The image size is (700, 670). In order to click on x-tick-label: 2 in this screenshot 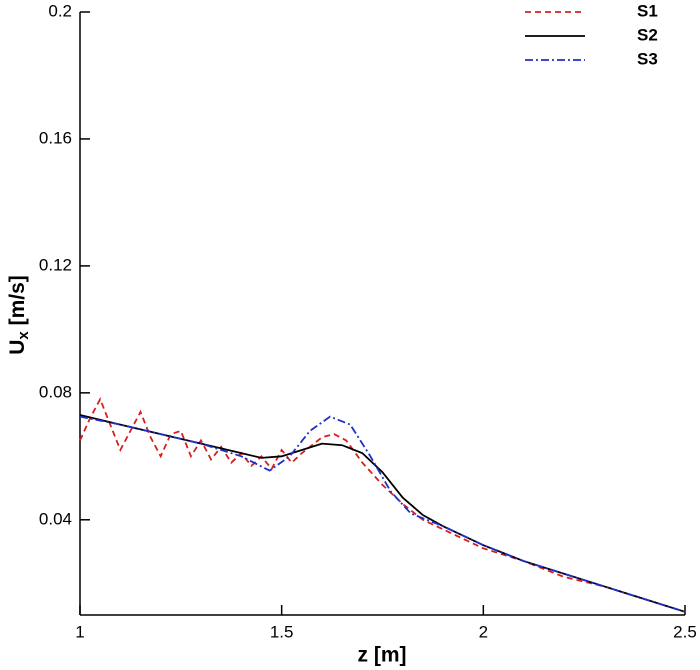, I will do `click(483, 631)`.